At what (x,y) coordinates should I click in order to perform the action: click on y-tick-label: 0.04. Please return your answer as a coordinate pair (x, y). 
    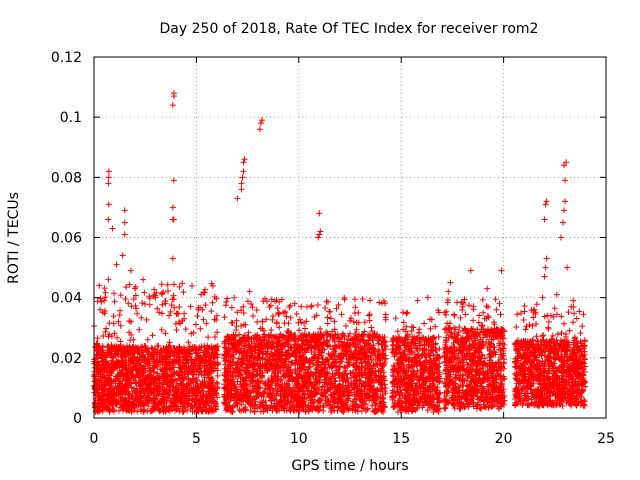
    Looking at the image, I should click on (66, 299).